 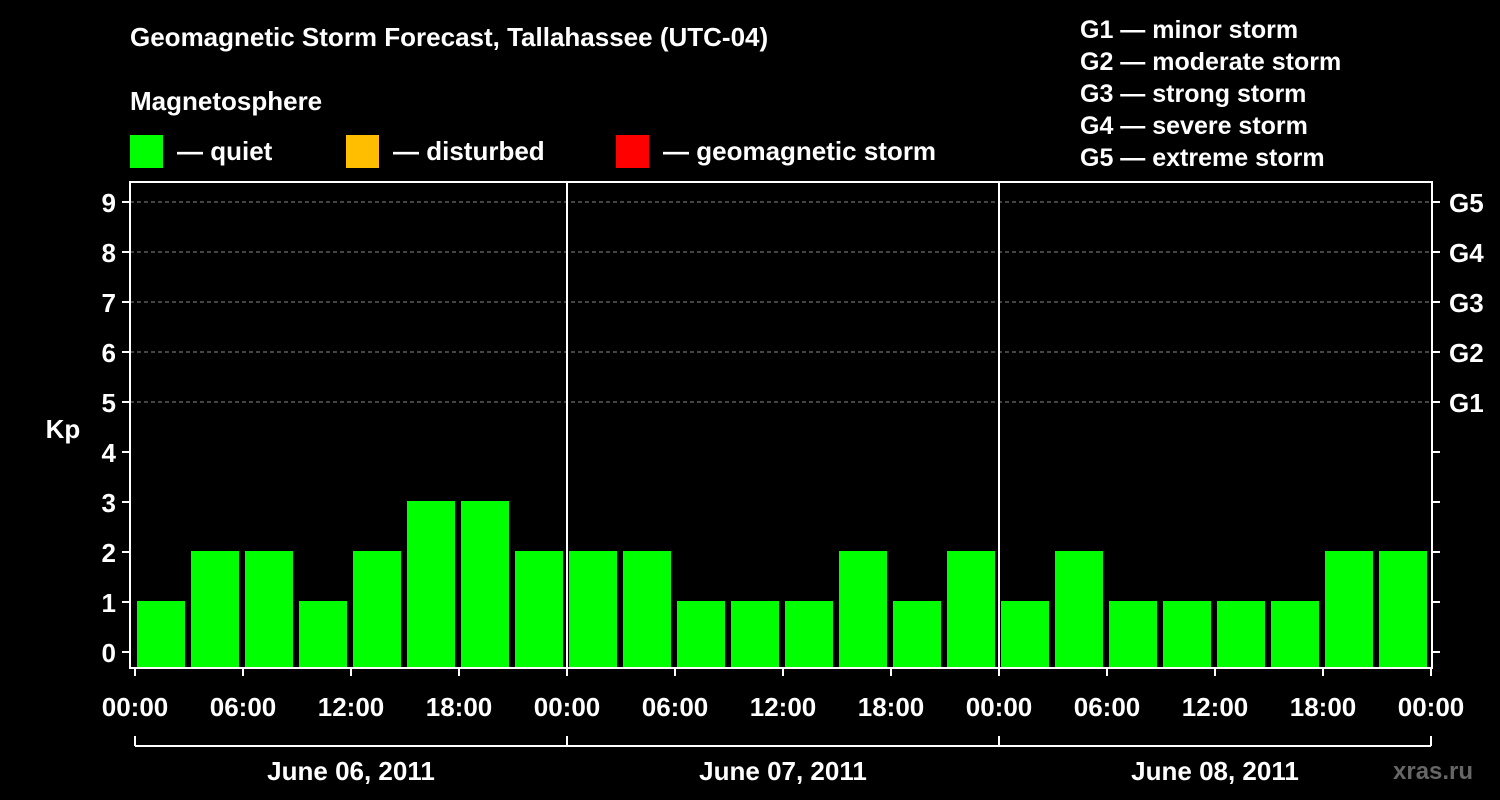 I want to click on y-tick-label: 4, so click(x=109, y=453).